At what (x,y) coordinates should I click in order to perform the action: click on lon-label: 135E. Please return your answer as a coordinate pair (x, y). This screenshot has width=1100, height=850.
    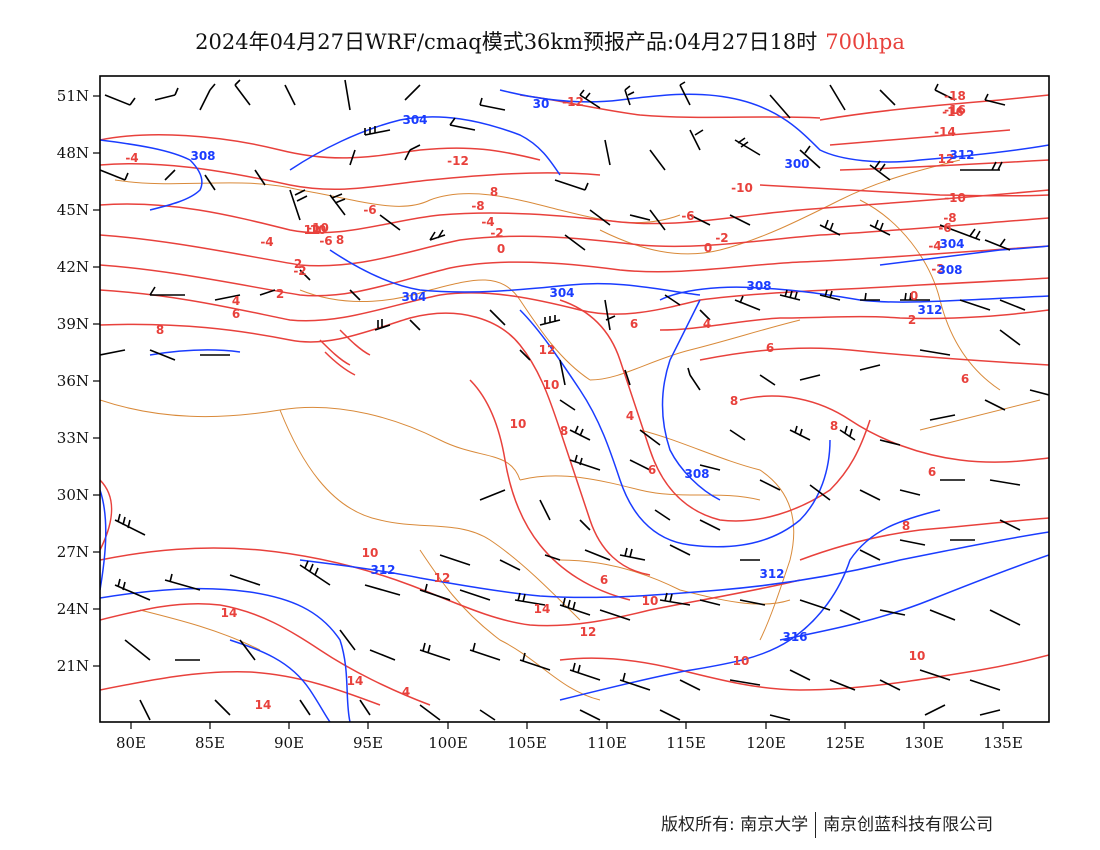
    Looking at the image, I should click on (1003, 743).